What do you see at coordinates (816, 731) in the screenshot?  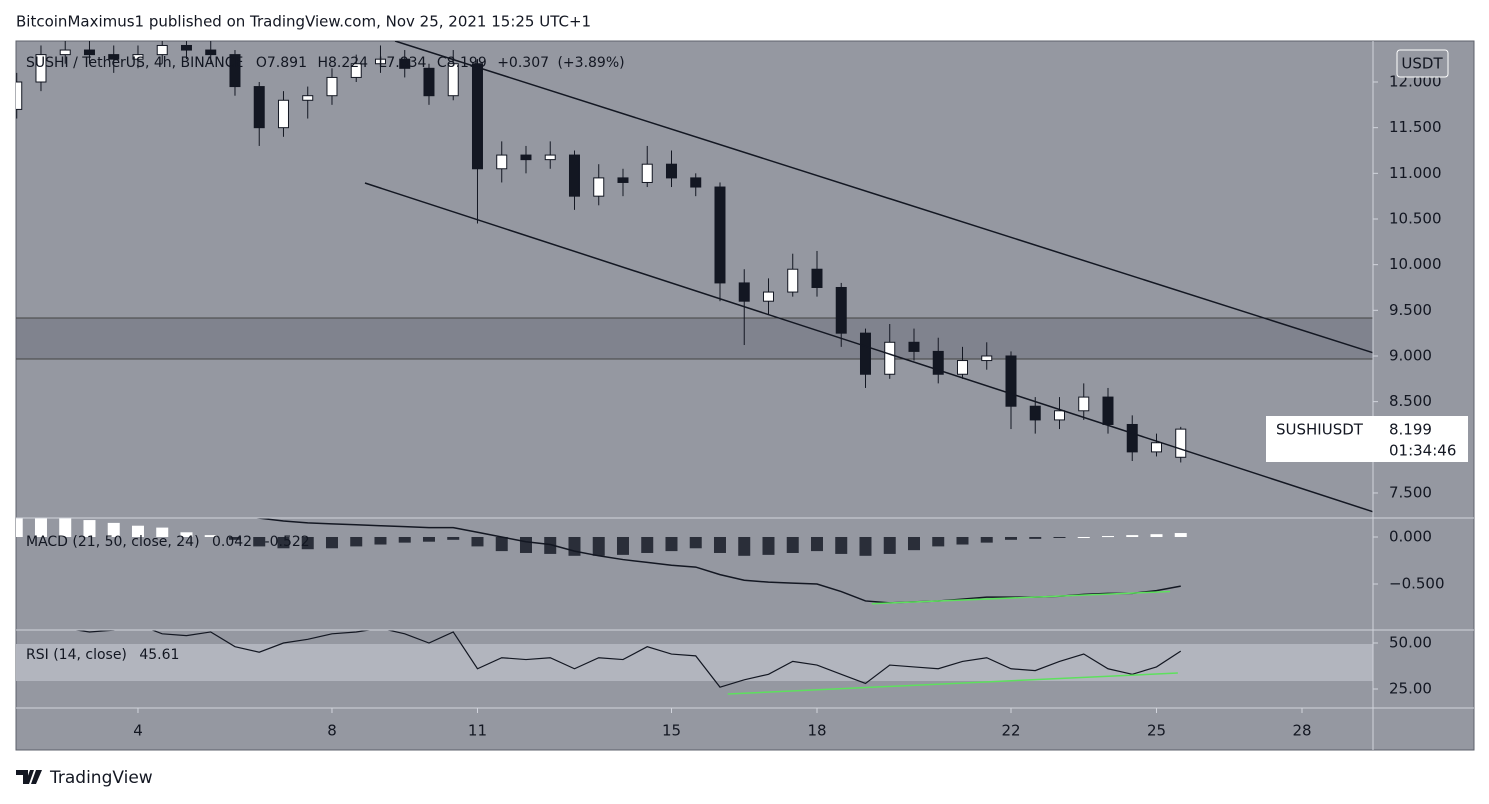 I see `x-tick-label: 18` at bounding box center [816, 731].